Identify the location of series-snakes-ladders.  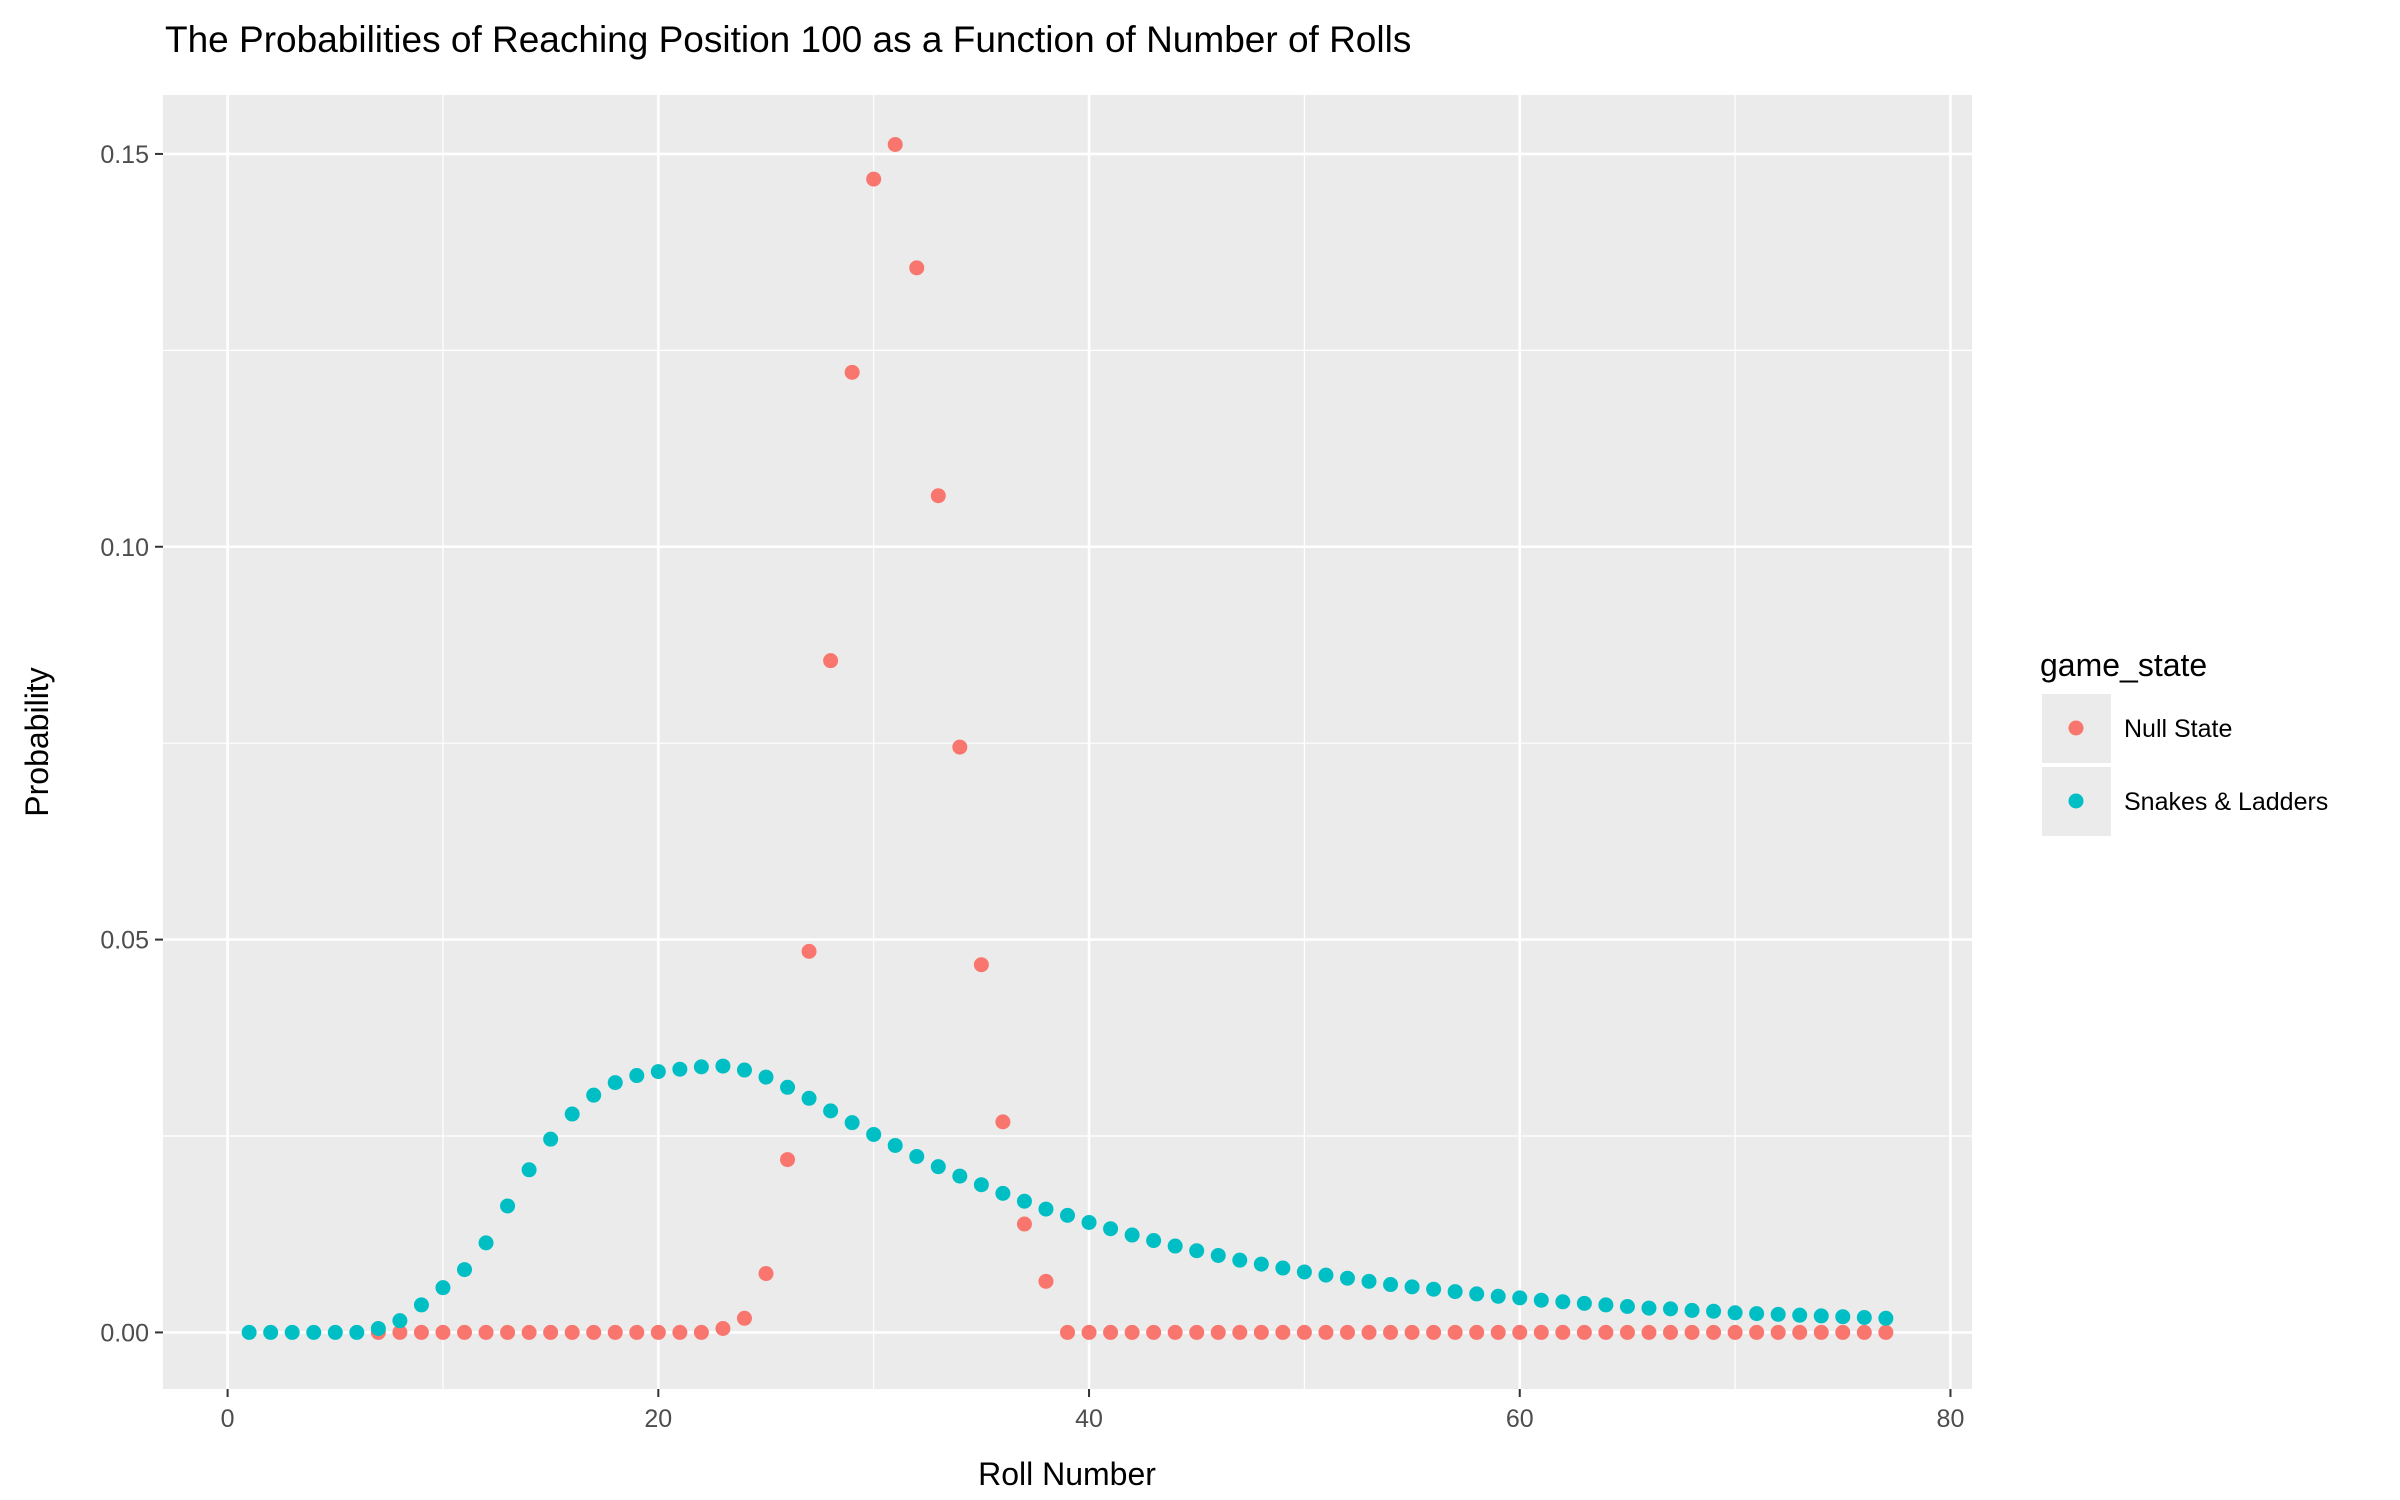
(1067, 1199).